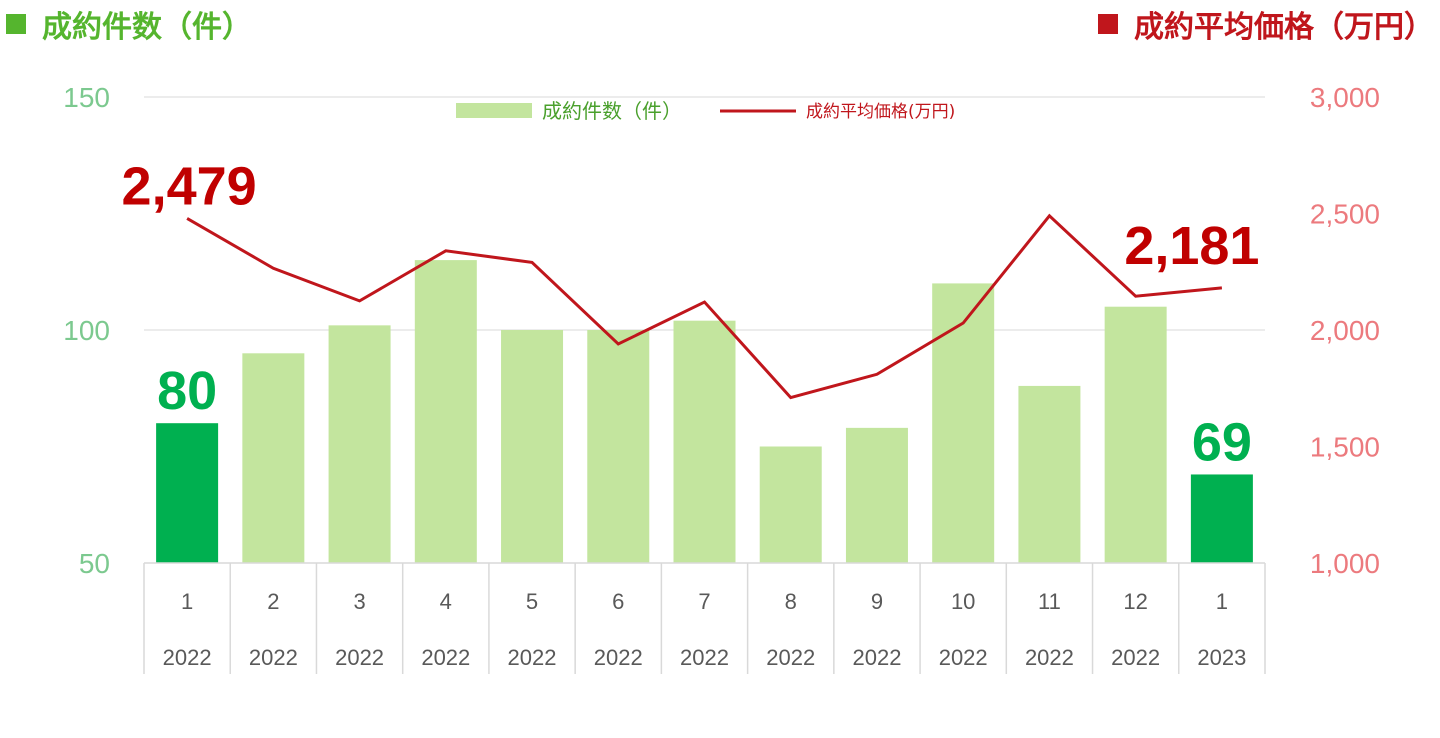 The image size is (1440, 738). I want to click on legend: 成約件数（件） 成約平均価格(万円), so click(705, 111).